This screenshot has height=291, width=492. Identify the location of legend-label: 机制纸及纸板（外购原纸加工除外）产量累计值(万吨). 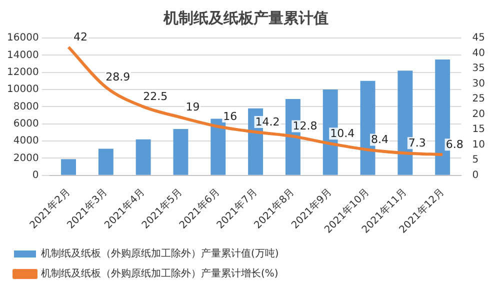
(160, 254).